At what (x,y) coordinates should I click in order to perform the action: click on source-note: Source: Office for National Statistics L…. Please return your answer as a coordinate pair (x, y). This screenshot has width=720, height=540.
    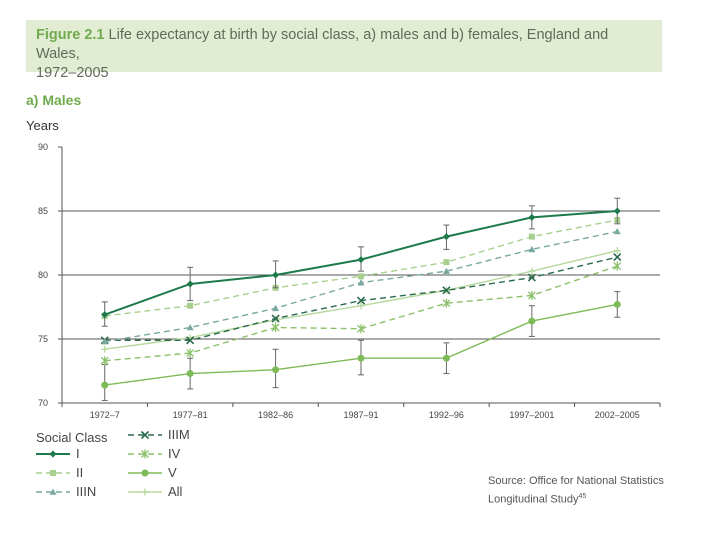
    Looking at the image, I should click on (603, 491).